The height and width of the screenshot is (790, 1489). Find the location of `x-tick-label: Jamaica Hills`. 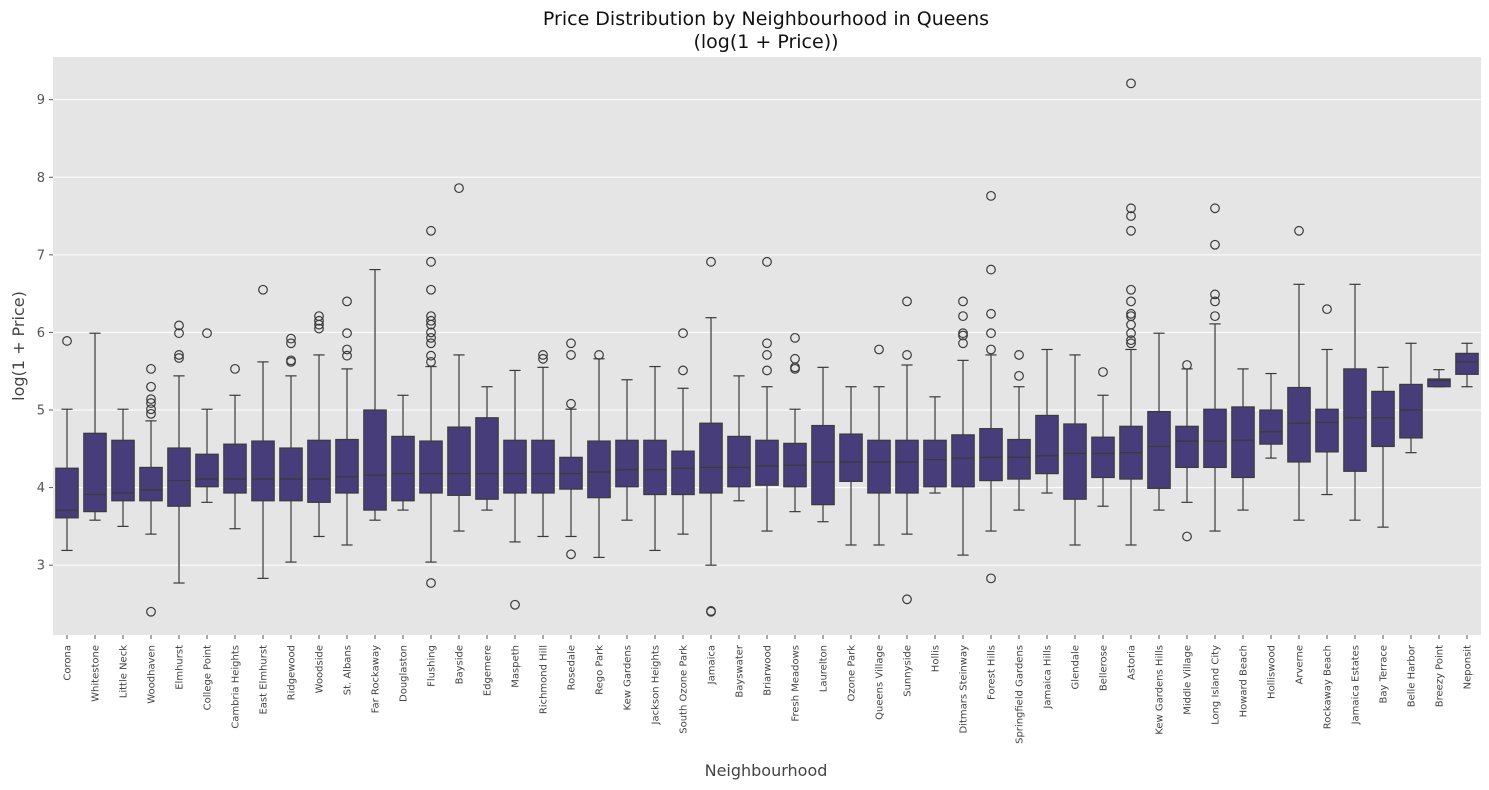

x-tick-label: Jamaica Hills is located at coordinates (1048, 677).